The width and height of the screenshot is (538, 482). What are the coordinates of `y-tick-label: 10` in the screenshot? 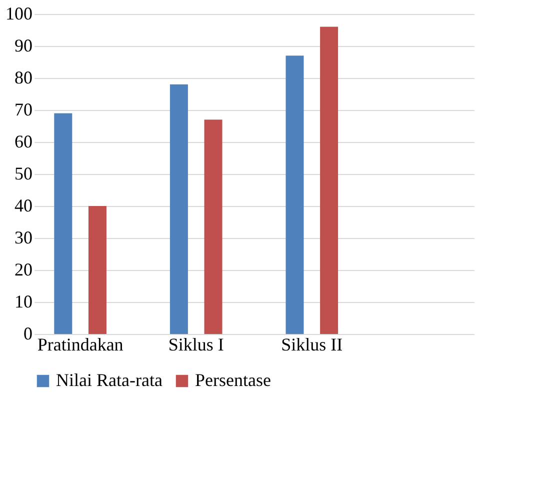 It's located at (23, 302).